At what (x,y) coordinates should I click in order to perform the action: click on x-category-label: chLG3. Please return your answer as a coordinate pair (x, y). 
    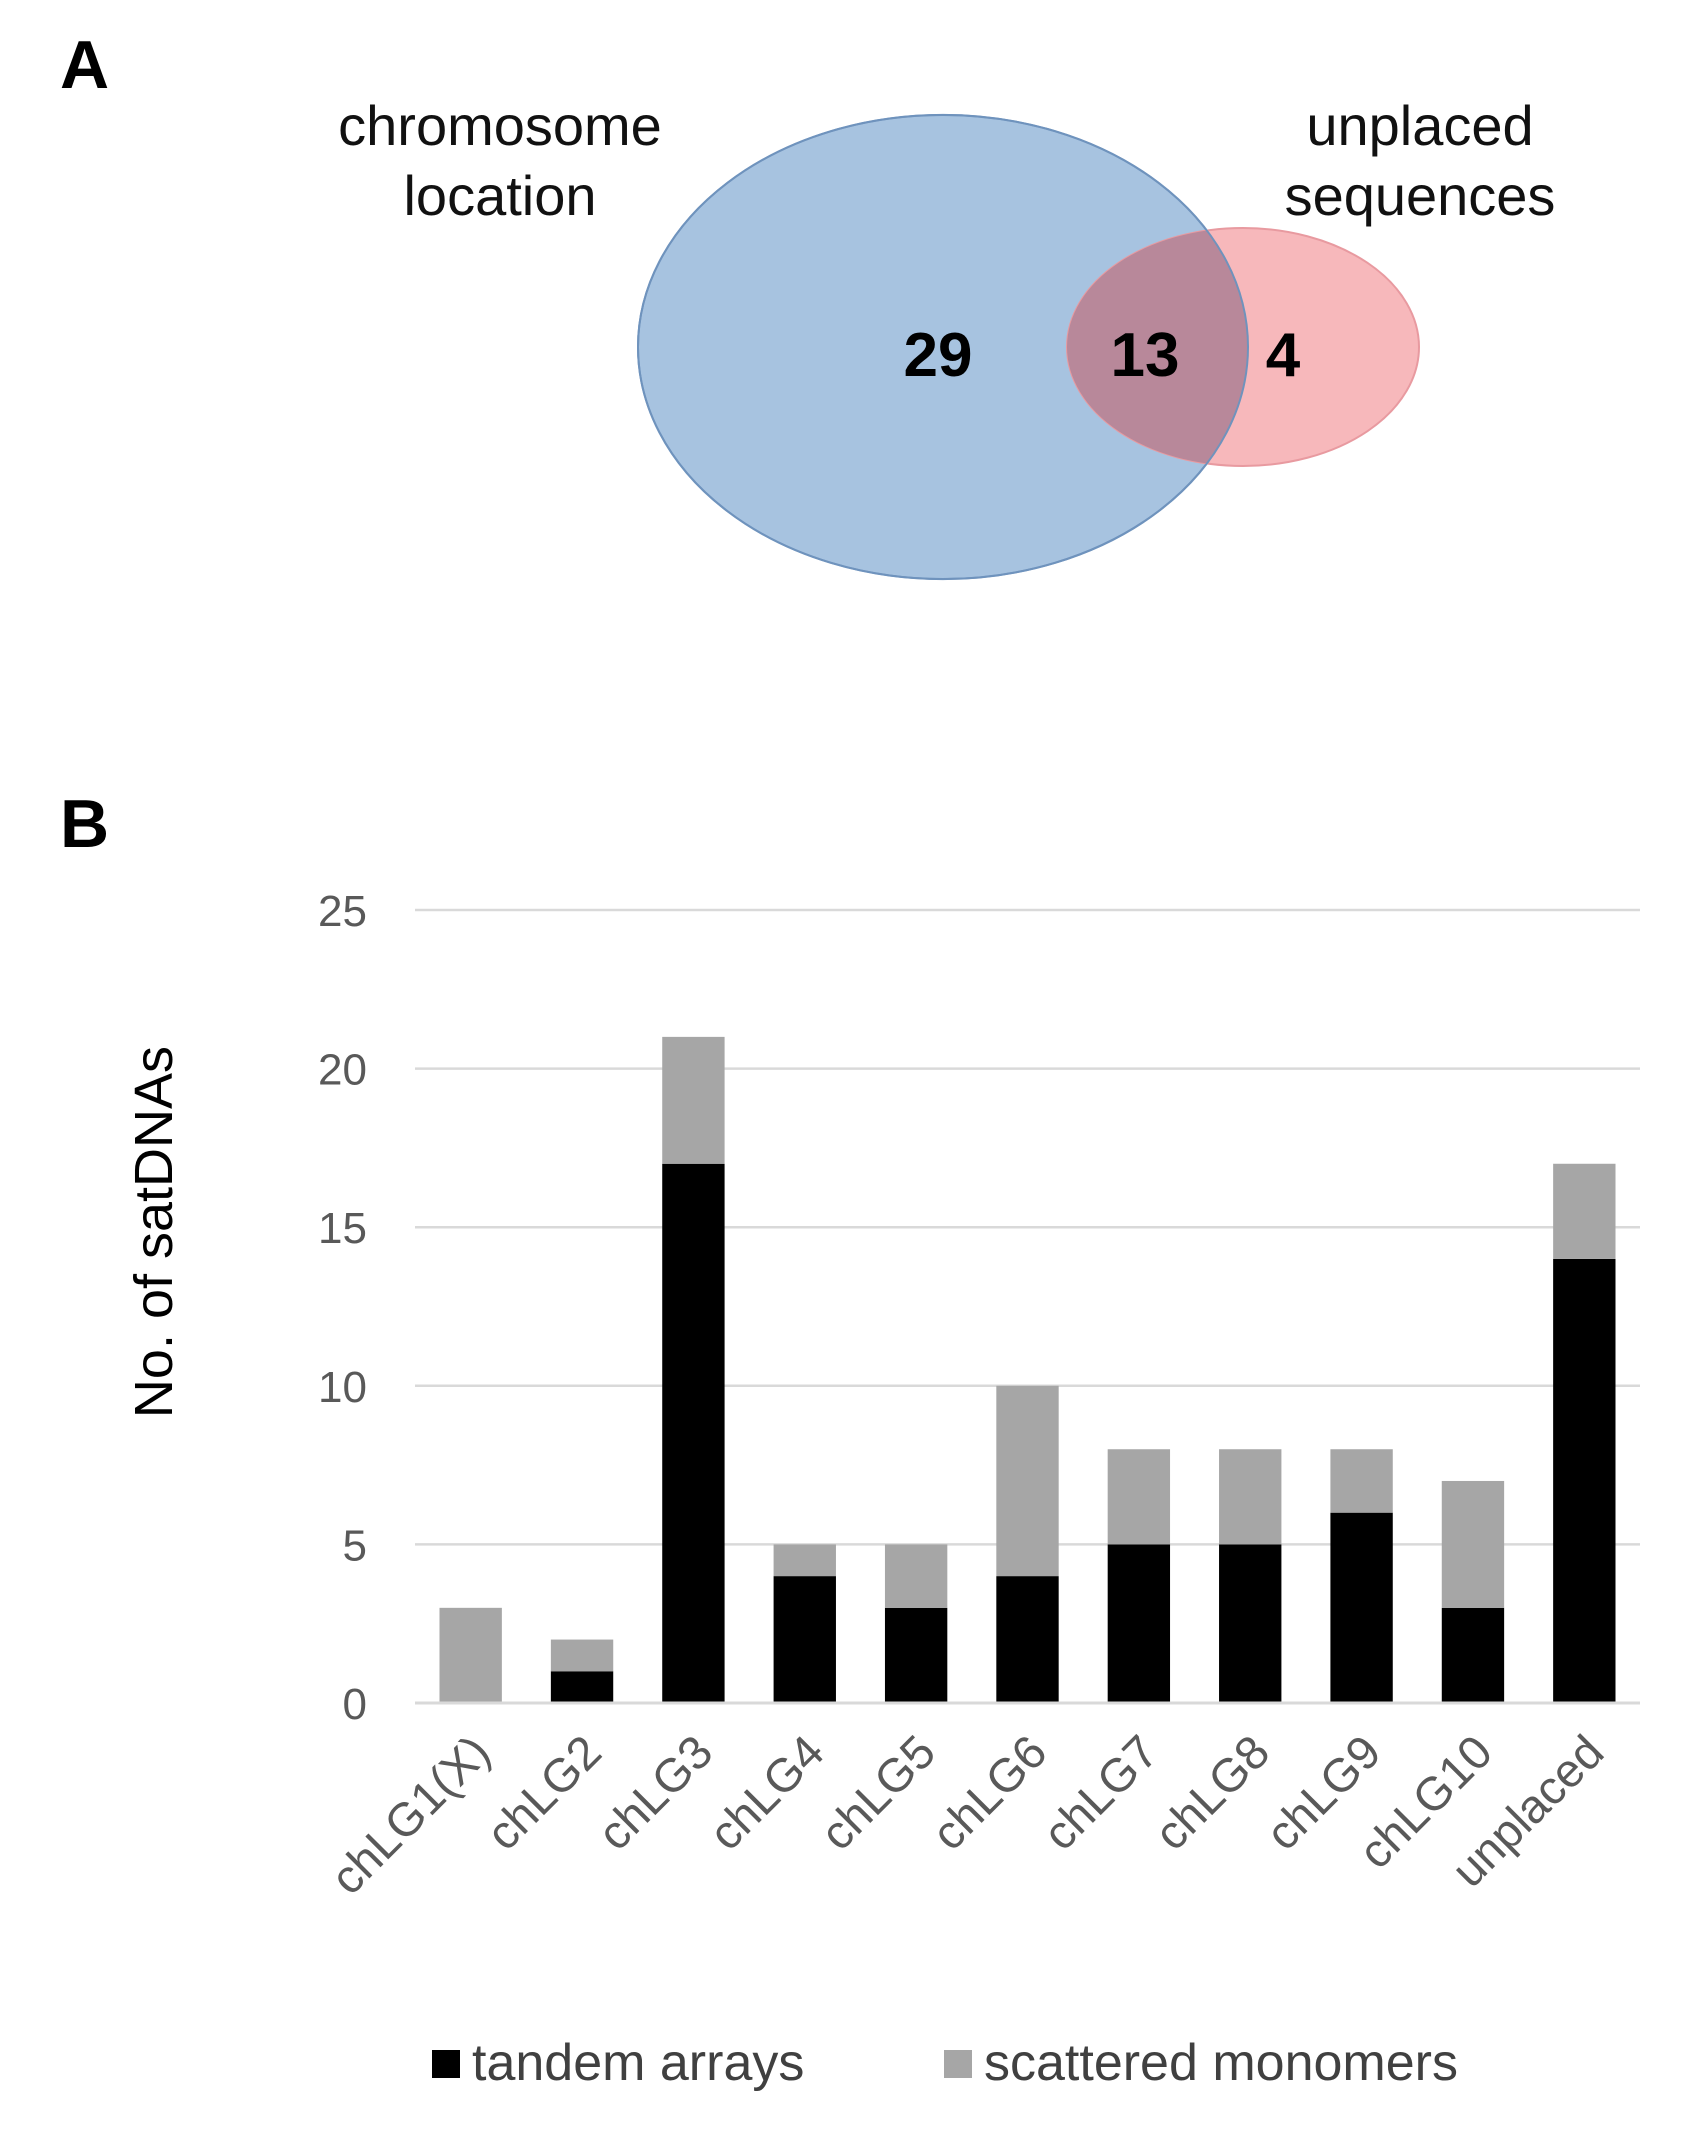
    Looking at the image, I should click on (654, 1792).